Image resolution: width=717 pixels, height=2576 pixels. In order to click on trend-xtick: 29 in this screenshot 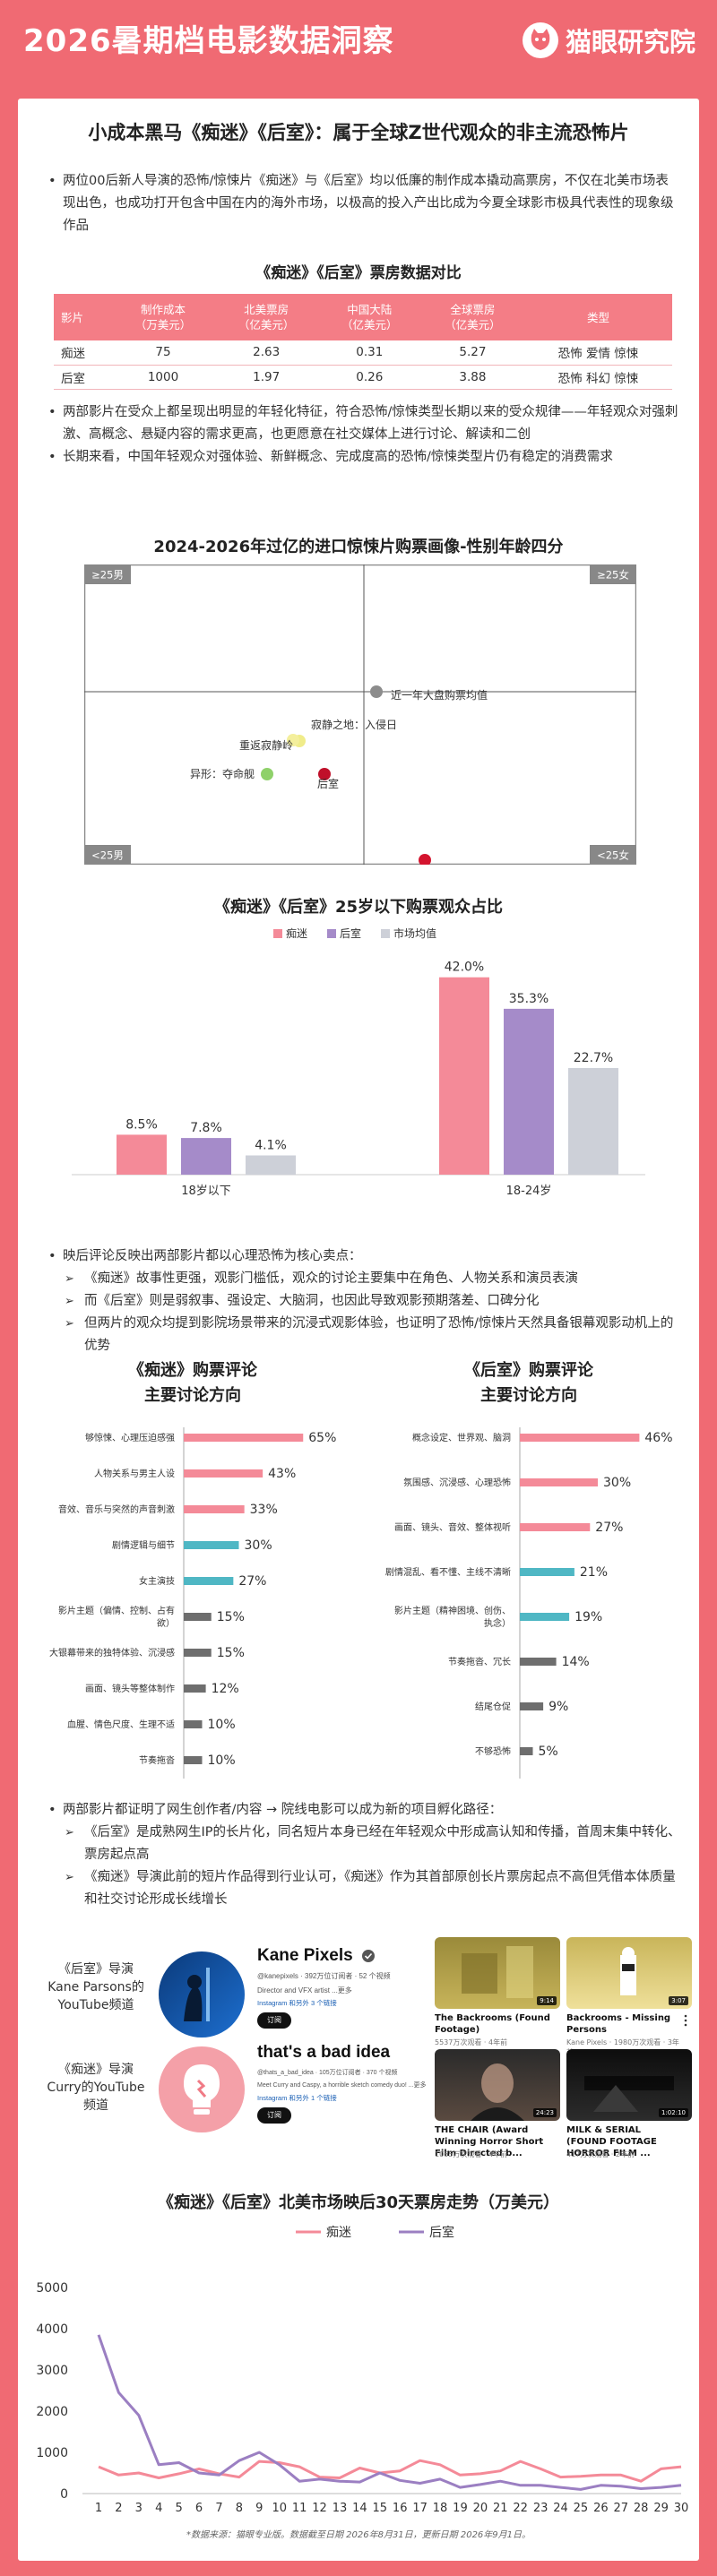, I will do `click(661, 2507)`.